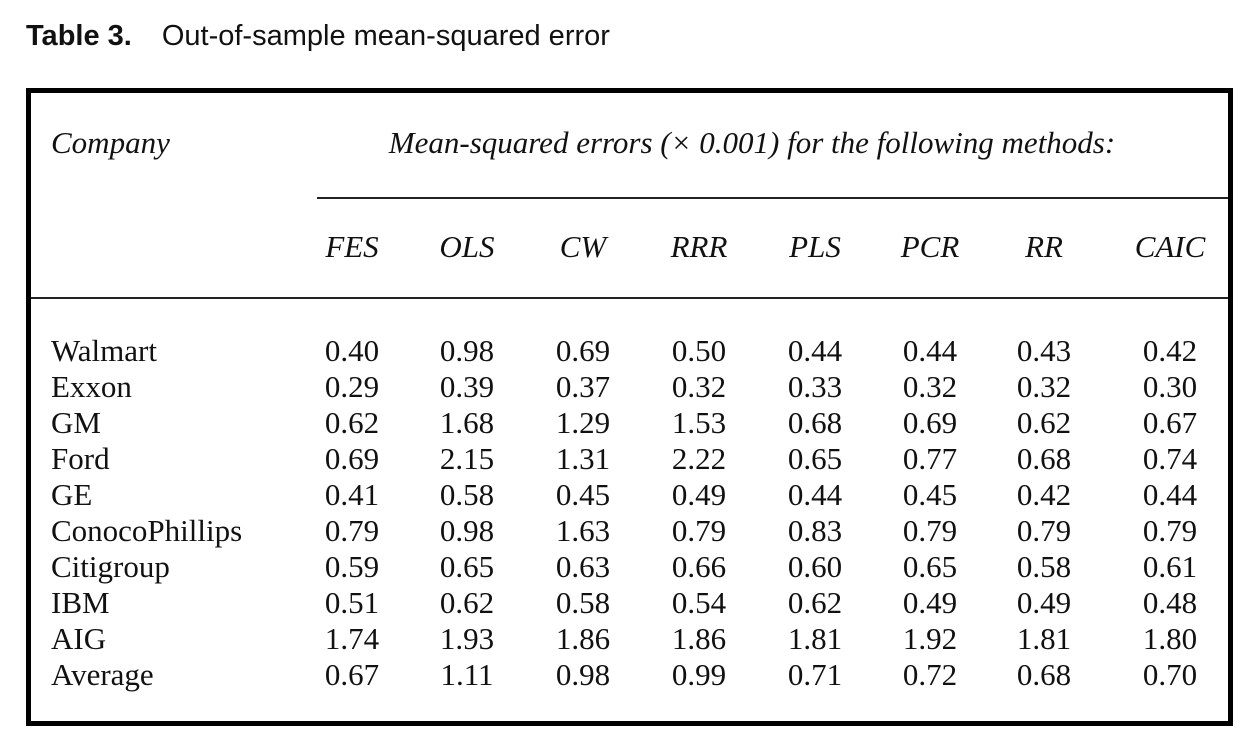  Describe the element at coordinates (699, 246) in the screenshot. I see `column-header: RRR` at that location.